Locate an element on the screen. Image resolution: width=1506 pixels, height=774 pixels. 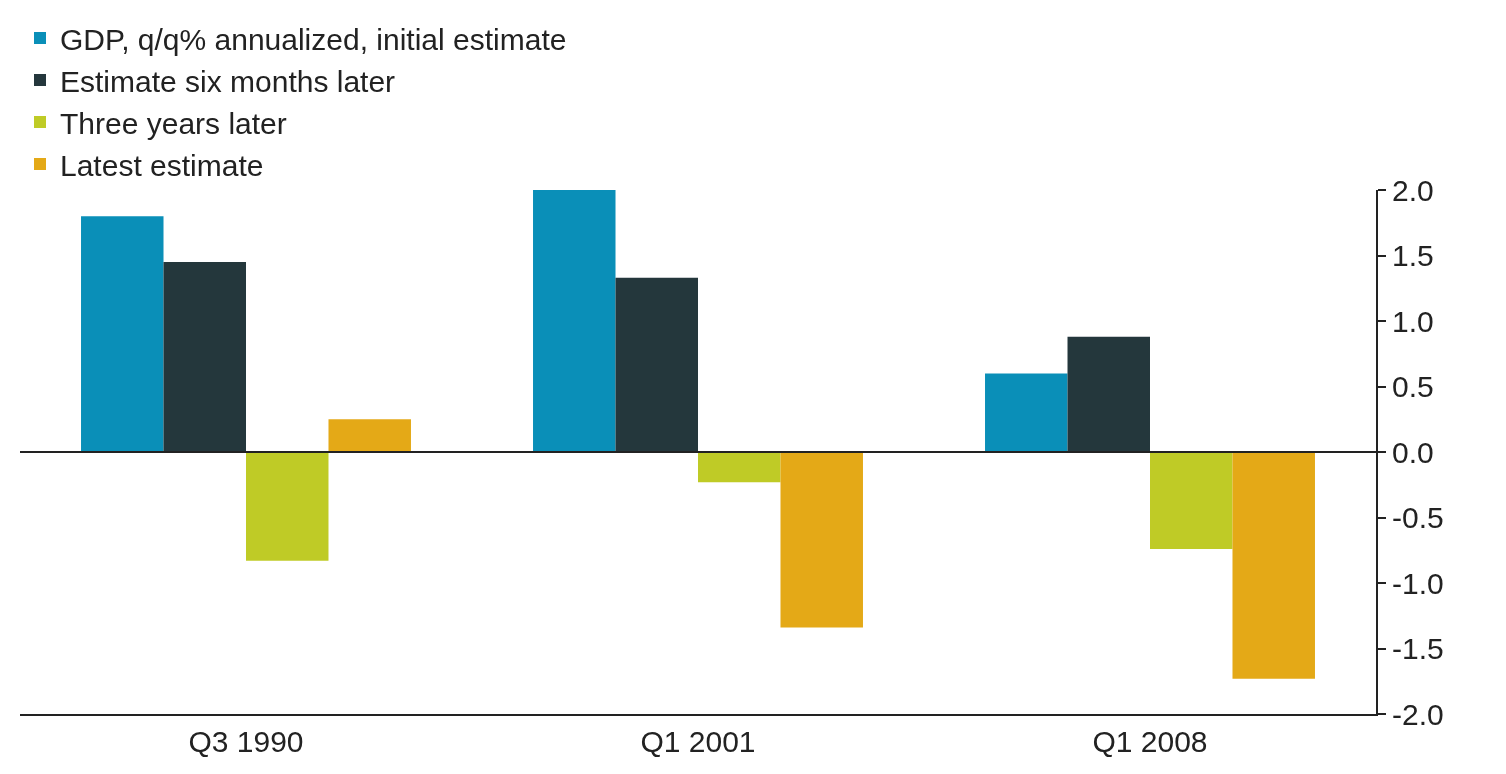
y-tick-label: 2.0 is located at coordinates (1413, 190).